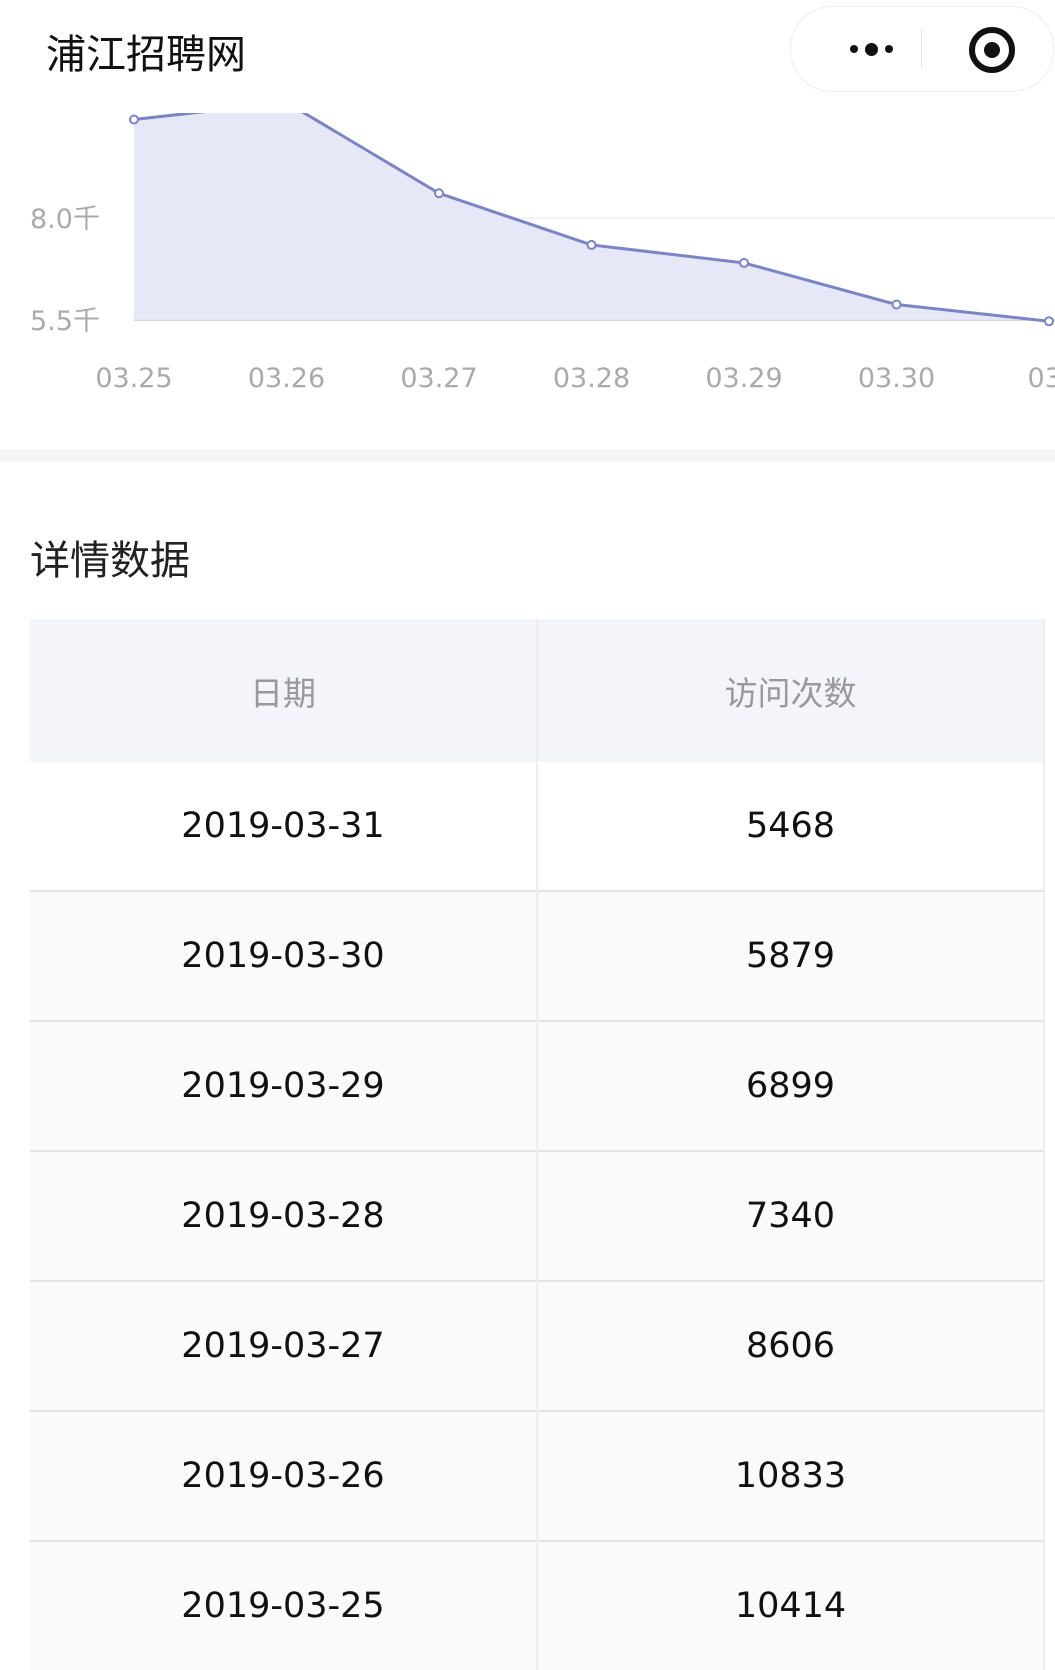  I want to click on table-row: 2019-03-25 10414, so click(537, 1605).